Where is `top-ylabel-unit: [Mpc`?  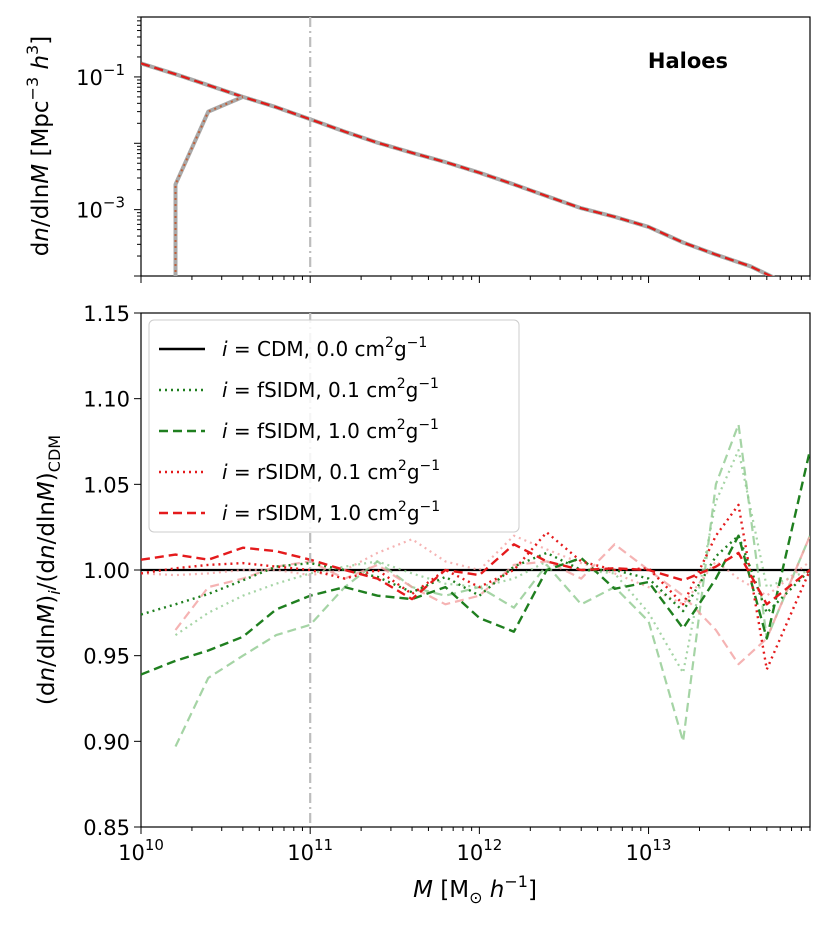 top-ylabel-unit: [Mpc is located at coordinates (41, 131).